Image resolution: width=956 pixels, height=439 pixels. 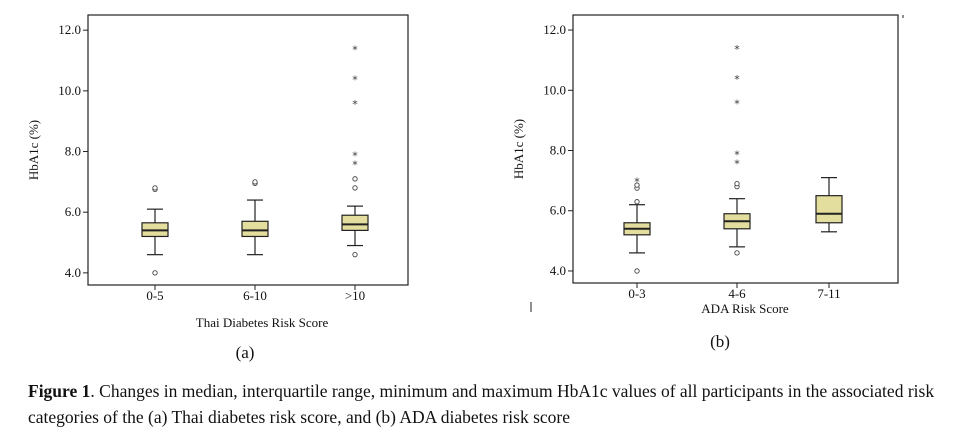 I want to click on x-axis-title: ADA Risk Score, so click(x=745, y=308).